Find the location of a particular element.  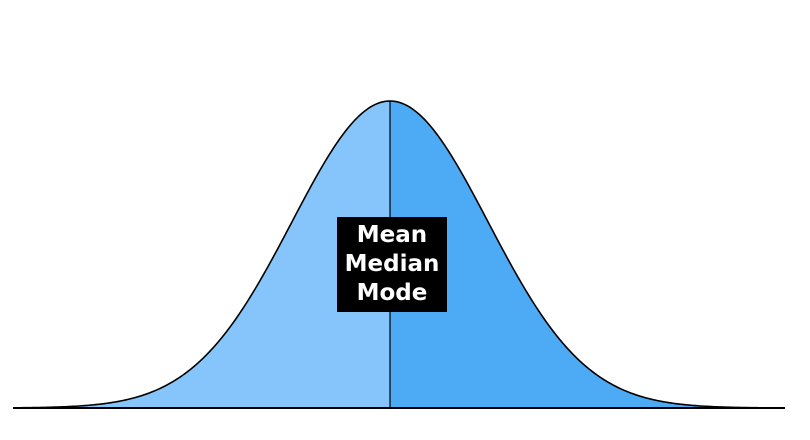

label-median: Median is located at coordinates (392, 264).